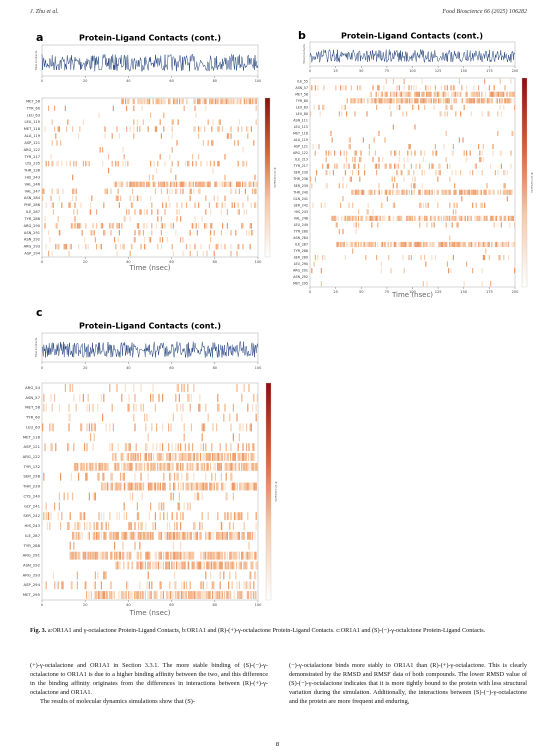 The width and height of the screenshot is (555, 753). Describe the element at coordinates (128, 81) in the screenshot. I see `top-x-tick-label: 40` at that location.